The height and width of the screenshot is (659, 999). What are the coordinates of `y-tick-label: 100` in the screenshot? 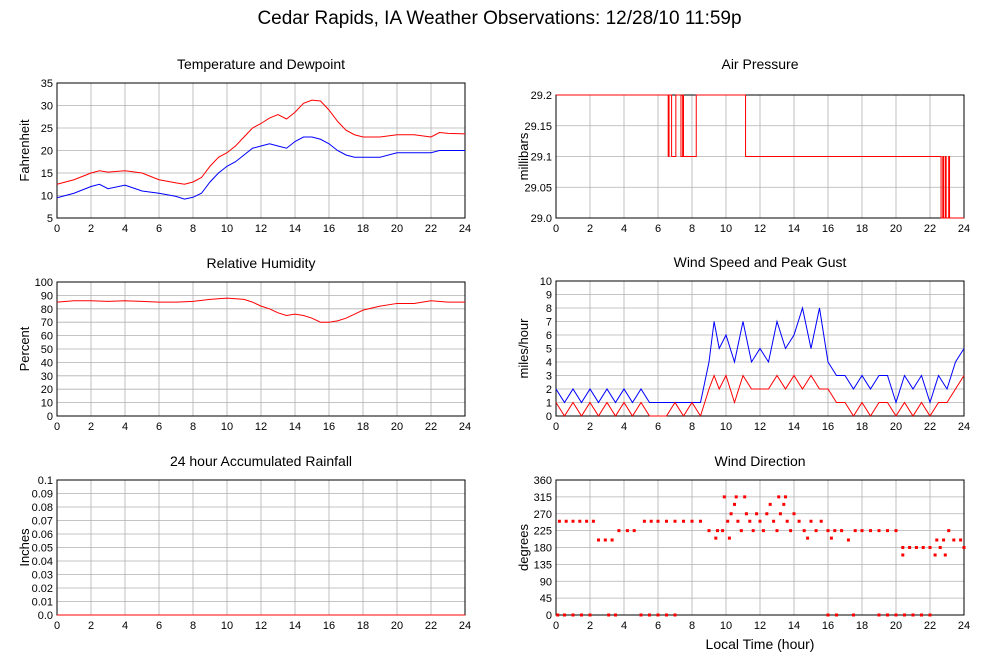 It's located at (44, 283).